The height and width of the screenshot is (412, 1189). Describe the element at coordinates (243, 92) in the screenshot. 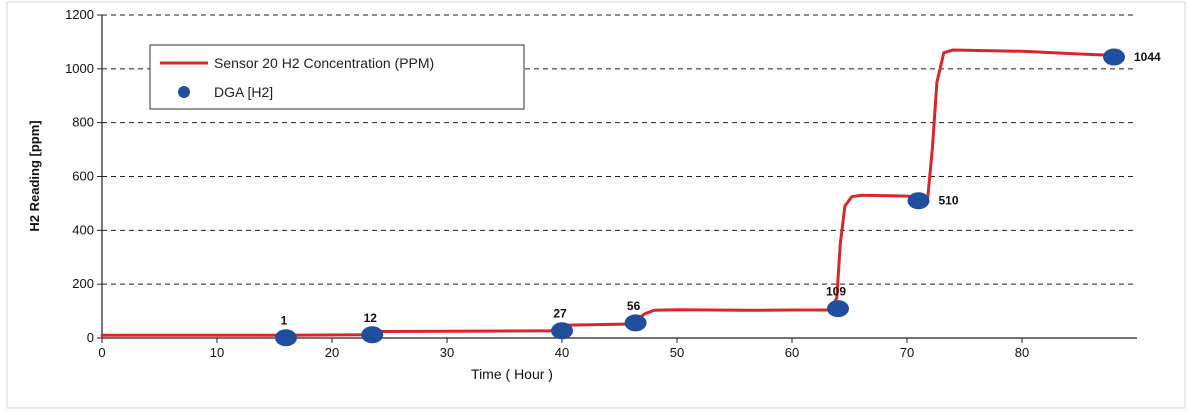

I see `legend-label-dga: DGA [H2]` at that location.